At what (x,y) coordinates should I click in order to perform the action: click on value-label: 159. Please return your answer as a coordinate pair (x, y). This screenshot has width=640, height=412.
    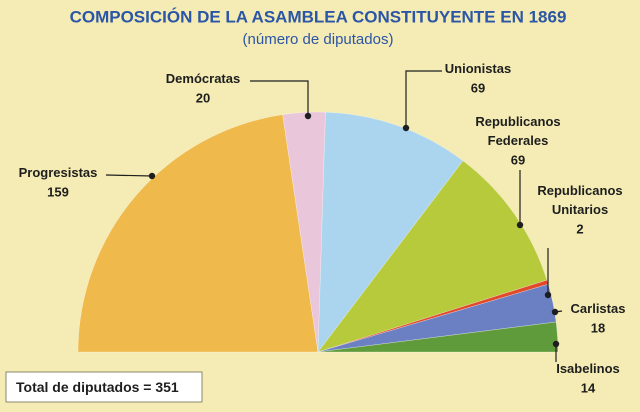
    Looking at the image, I should click on (58, 191).